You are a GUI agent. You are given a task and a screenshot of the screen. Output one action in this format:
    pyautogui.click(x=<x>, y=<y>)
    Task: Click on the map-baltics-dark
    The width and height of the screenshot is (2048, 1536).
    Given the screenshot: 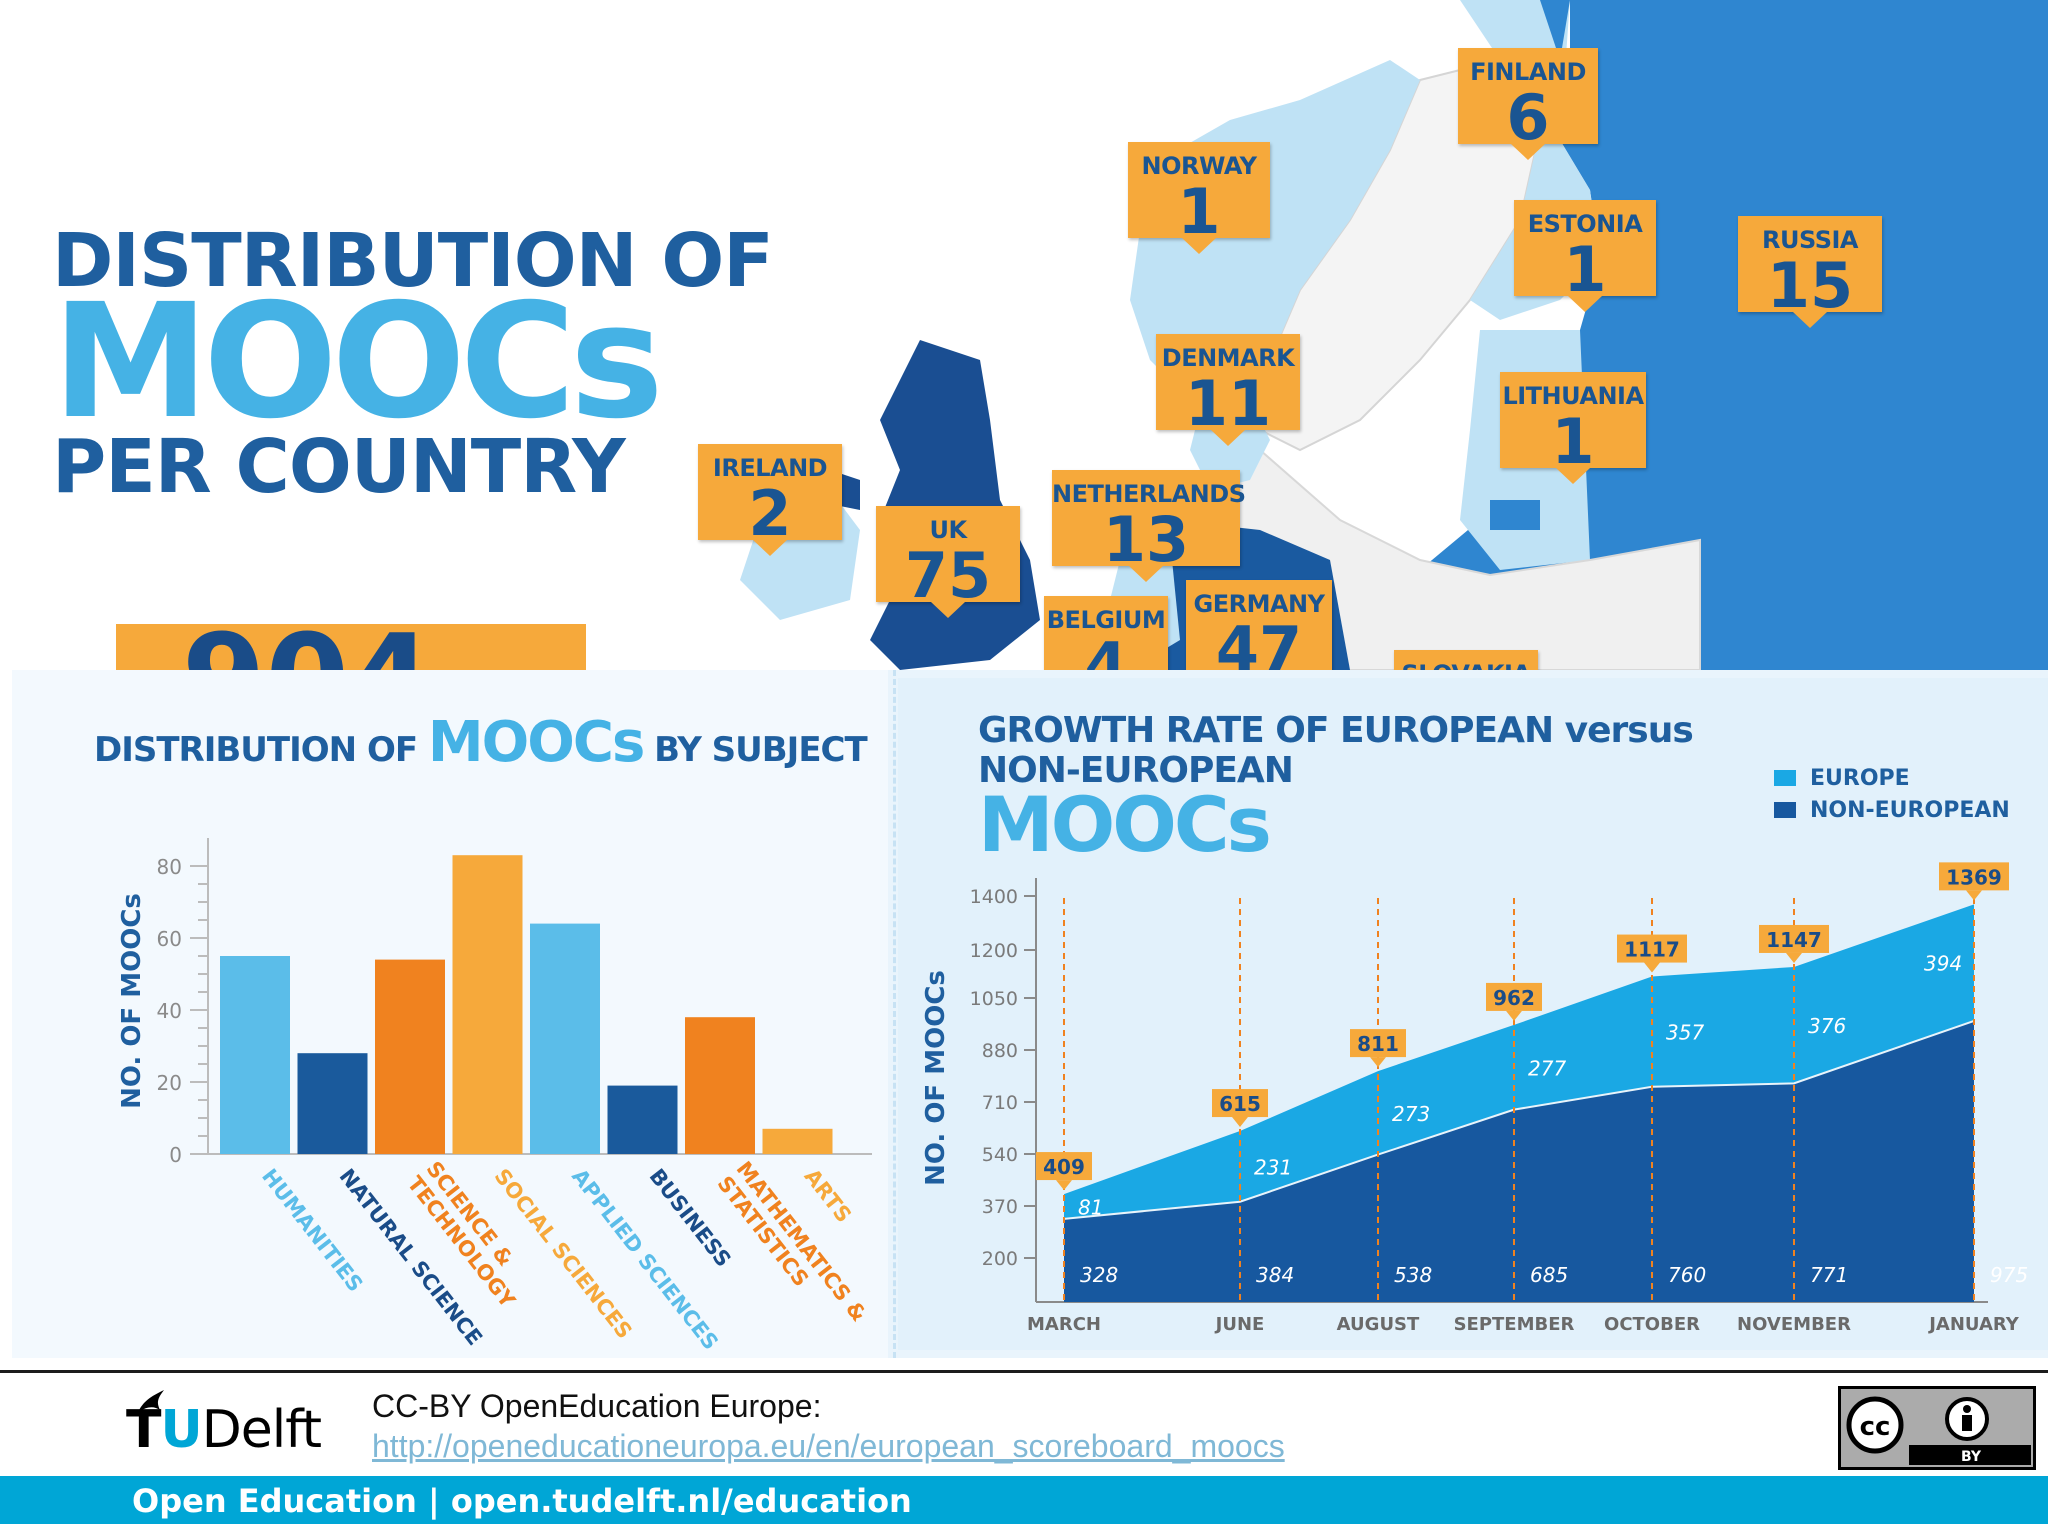 What is the action you would take?
    pyautogui.click(x=1515, y=515)
    